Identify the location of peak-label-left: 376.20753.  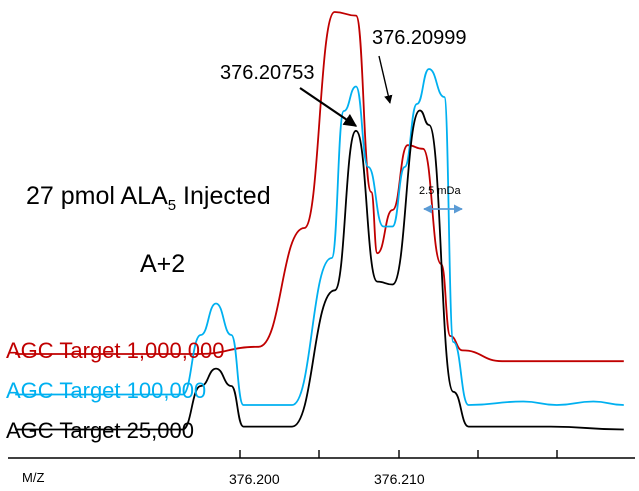
(267, 73).